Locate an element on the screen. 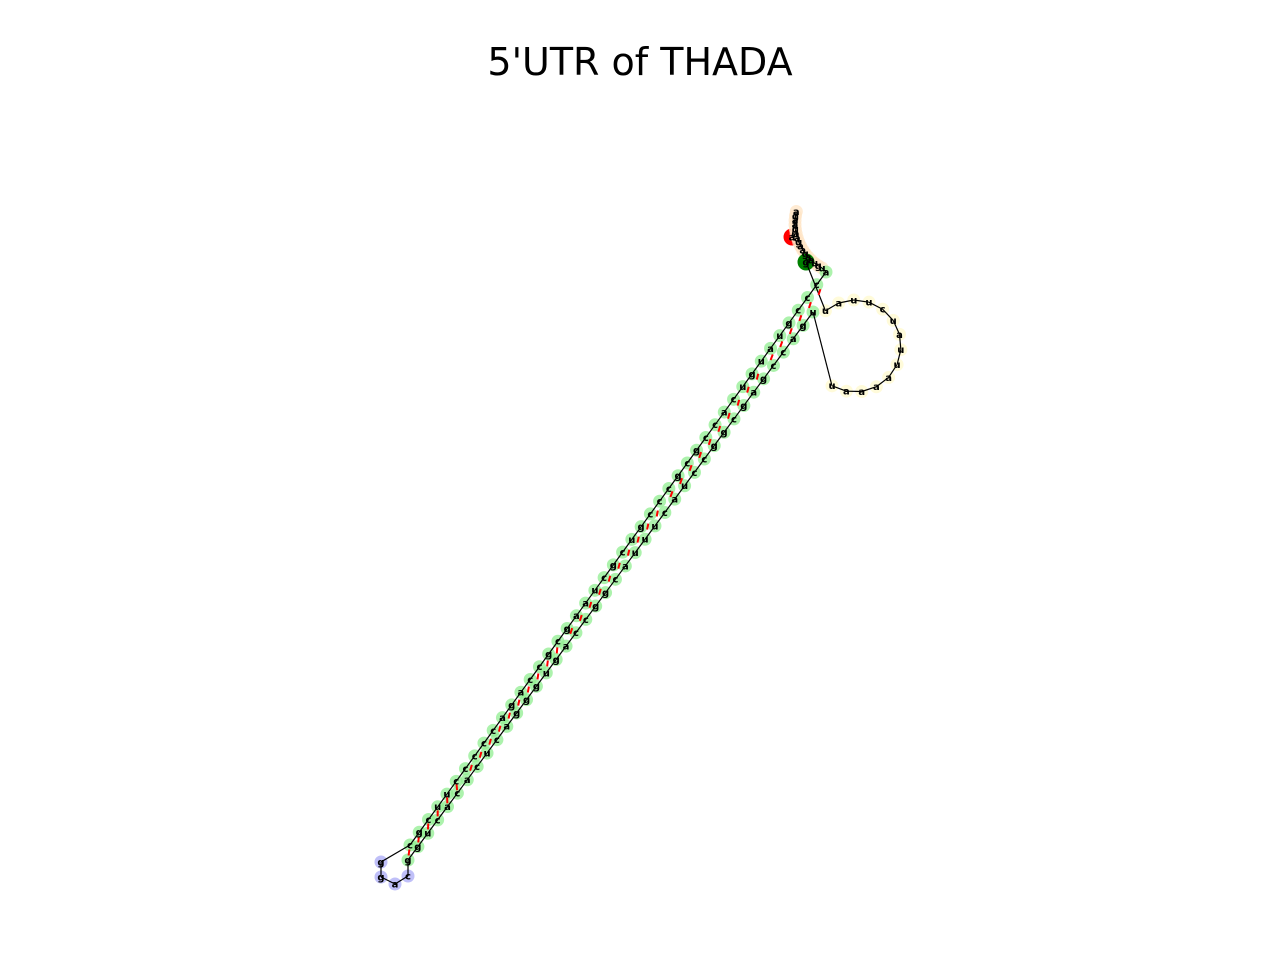 The height and width of the screenshot is (960, 1280). five-prime-end-nucleotide: a is located at coordinates (792, 237).